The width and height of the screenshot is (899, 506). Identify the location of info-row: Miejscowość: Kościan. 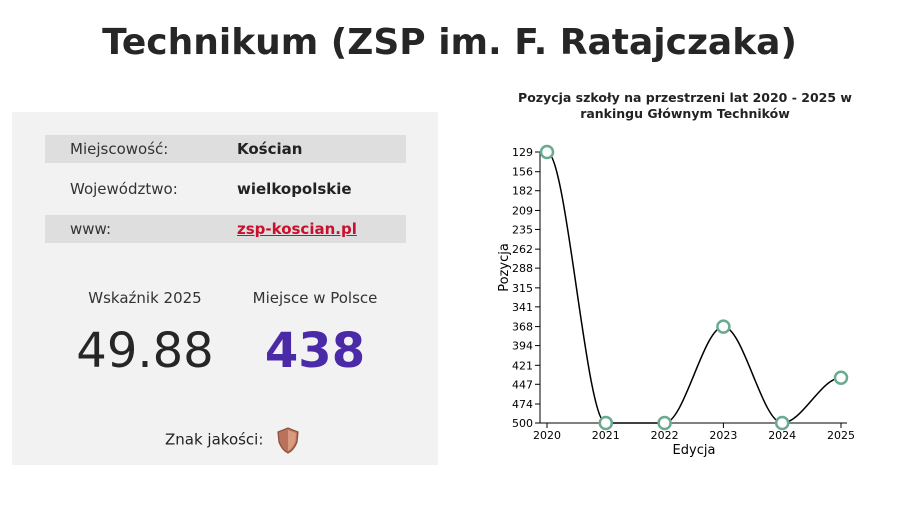
(225, 149).